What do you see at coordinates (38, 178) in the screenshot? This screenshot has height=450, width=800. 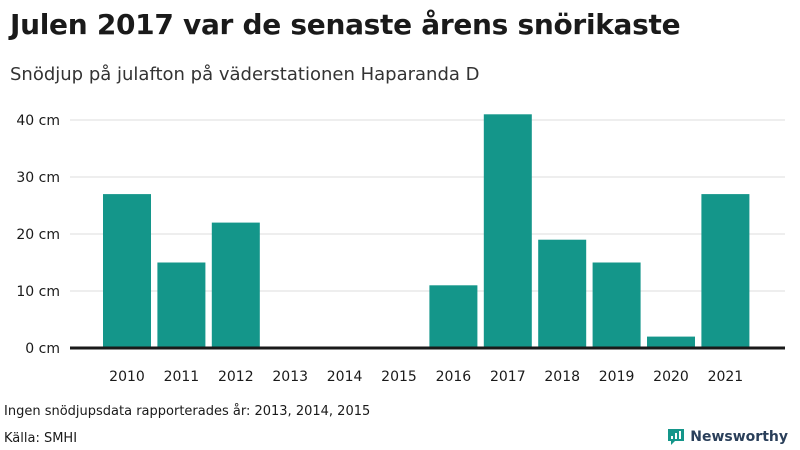 I see `y-tick-label: 30 cm` at bounding box center [38, 178].